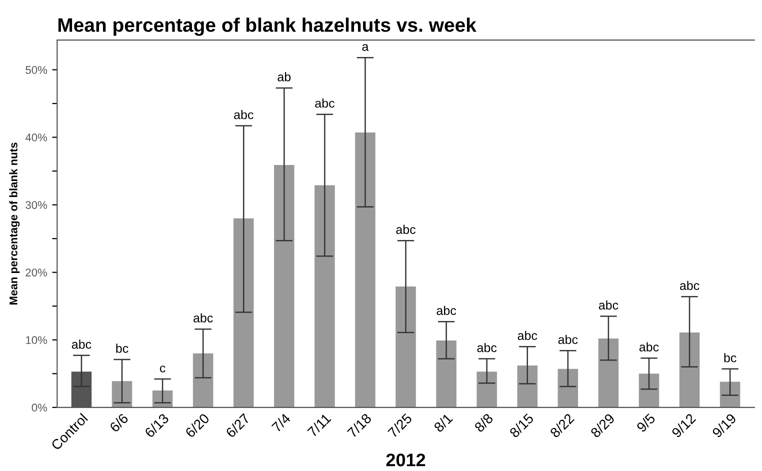  I want to click on chart-title: Mean percentage of blank hazelnuts vs. week, so click(267, 27).